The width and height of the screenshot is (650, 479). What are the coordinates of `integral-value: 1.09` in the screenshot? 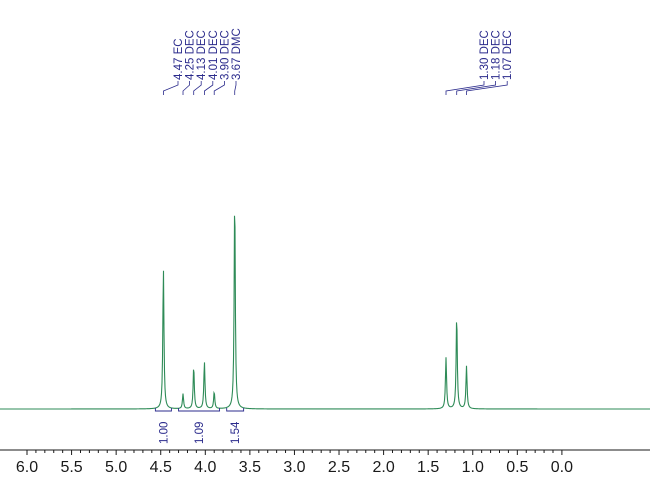 It's located at (200, 433).